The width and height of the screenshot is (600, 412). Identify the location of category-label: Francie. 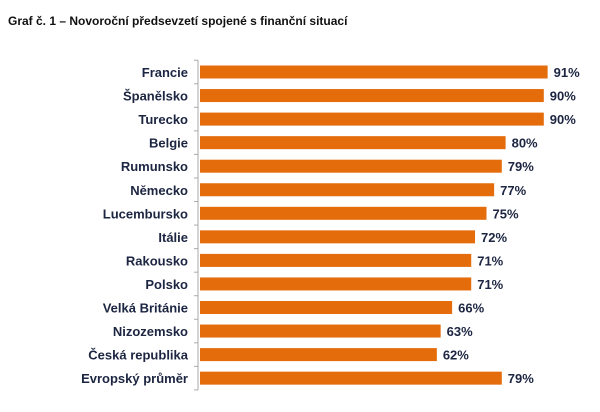
(165, 72).